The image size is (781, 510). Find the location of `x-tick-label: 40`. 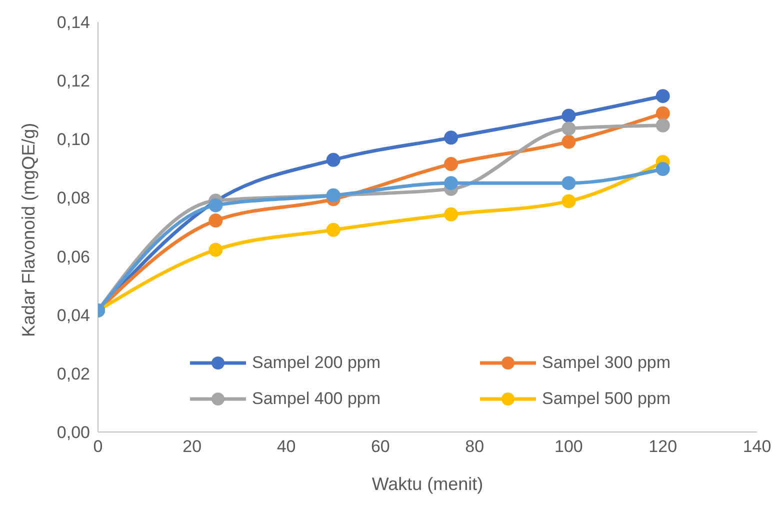

x-tick-label: 40 is located at coordinates (286, 446).